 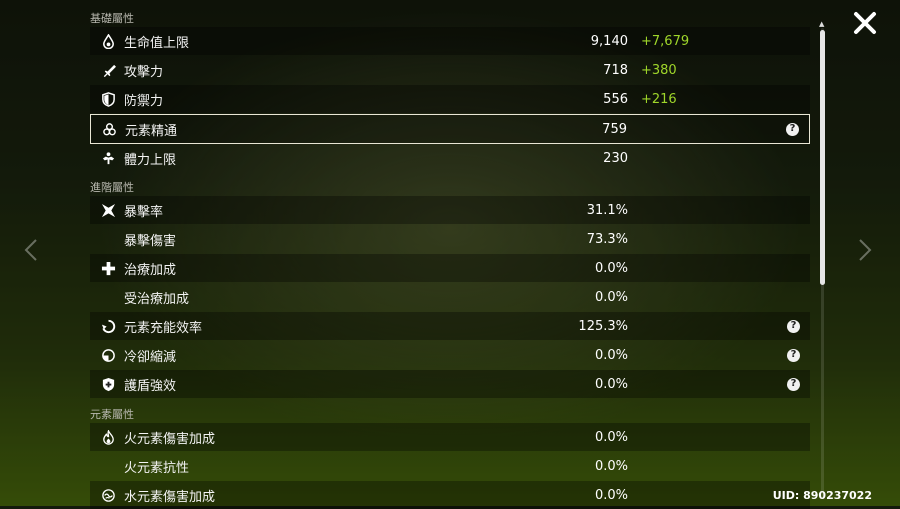 I want to click on stat-value: 73.3%, so click(x=607, y=239).